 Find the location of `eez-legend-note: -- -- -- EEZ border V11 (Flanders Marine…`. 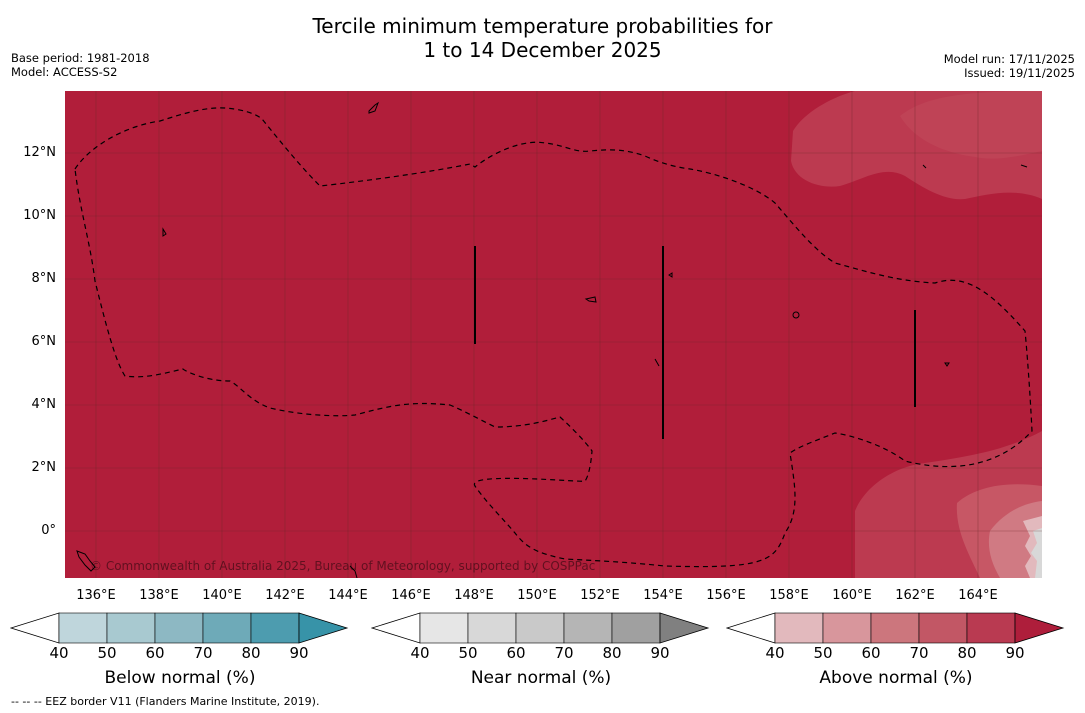

eez-legend-note: -- -- -- EEZ border V11 (Flanders Marine… is located at coordinates (165, 701).